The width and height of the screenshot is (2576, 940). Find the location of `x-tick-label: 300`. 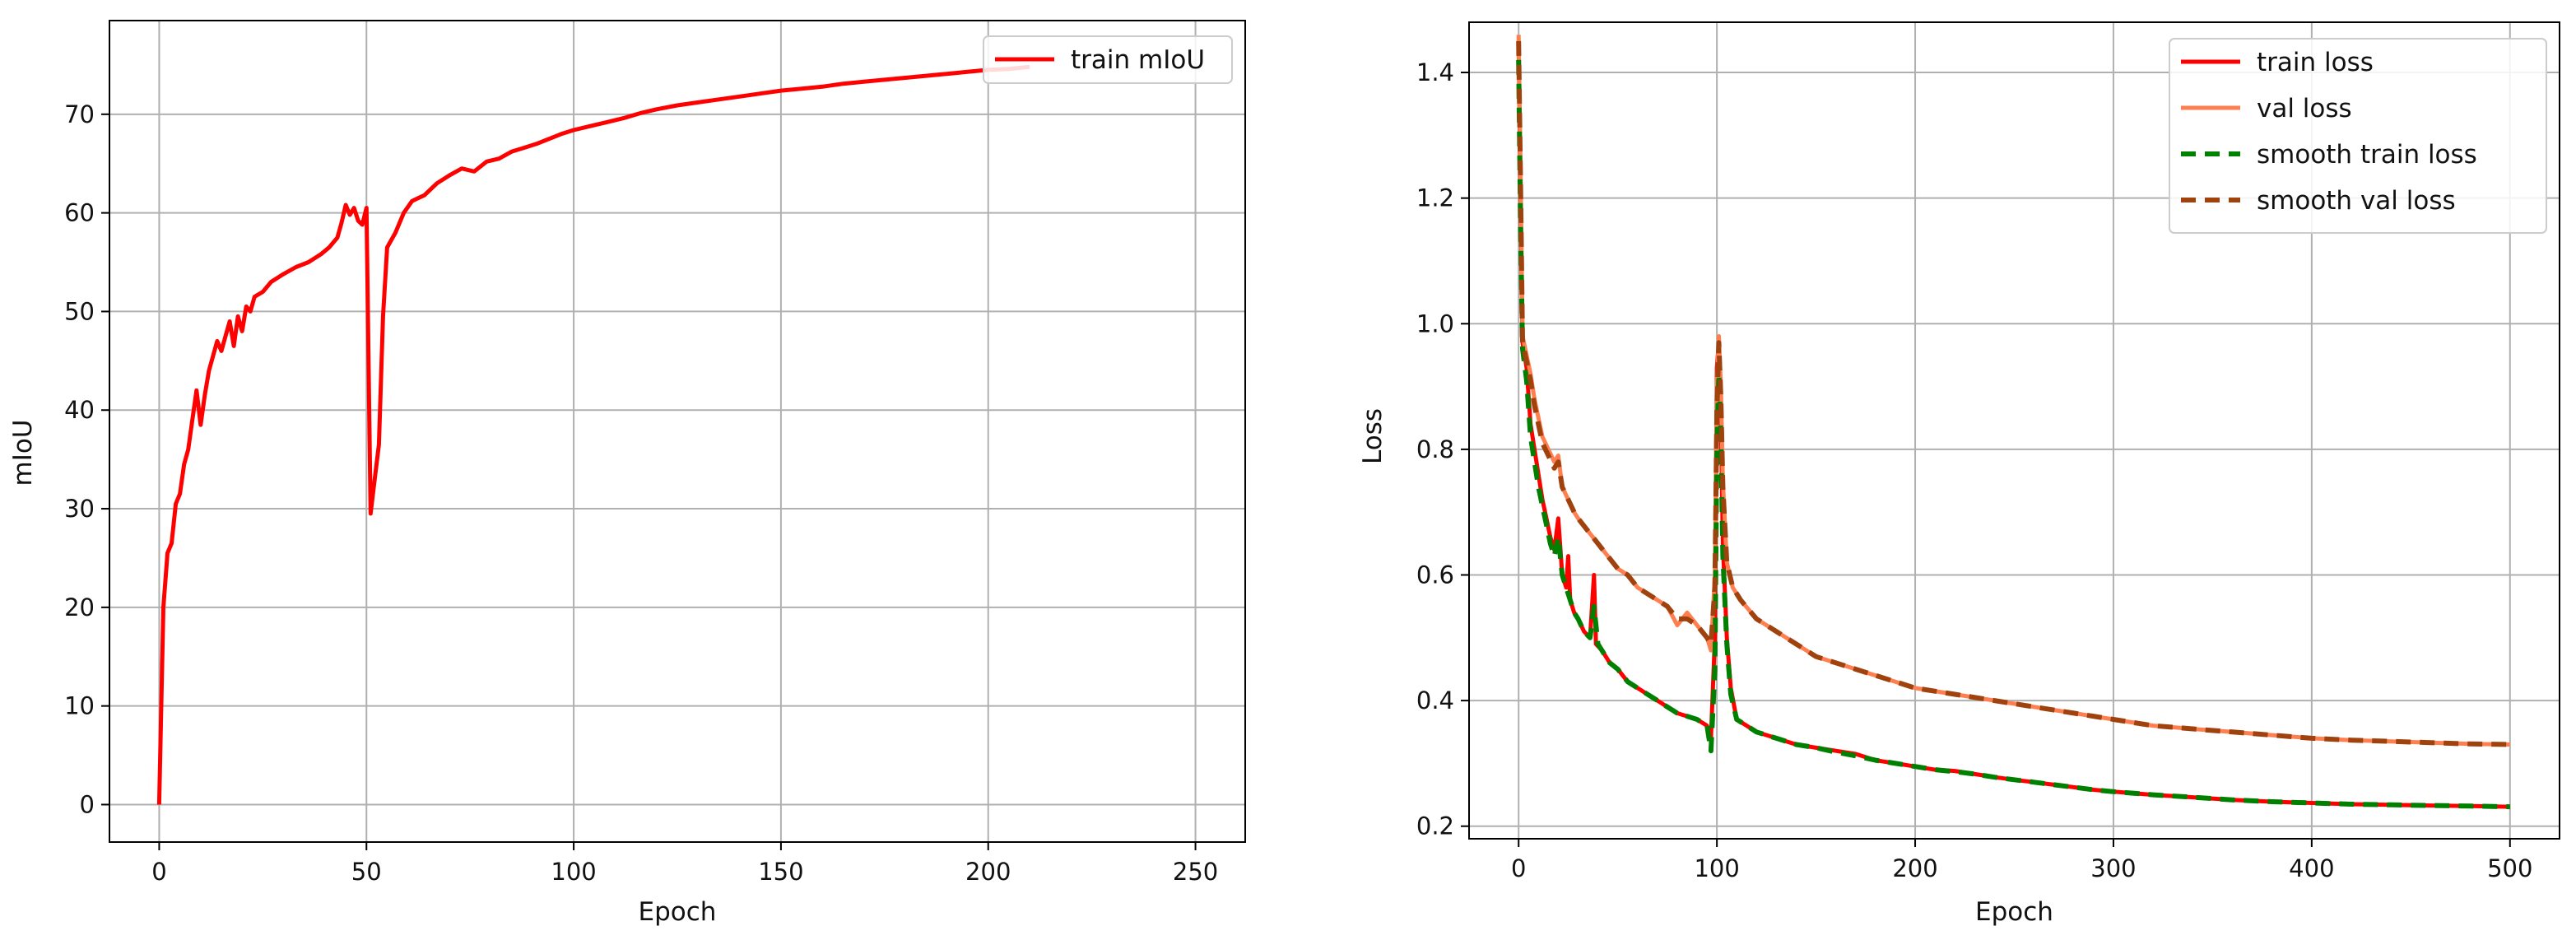

x-tick-label: 300 is located at coordinates (2113, 868).